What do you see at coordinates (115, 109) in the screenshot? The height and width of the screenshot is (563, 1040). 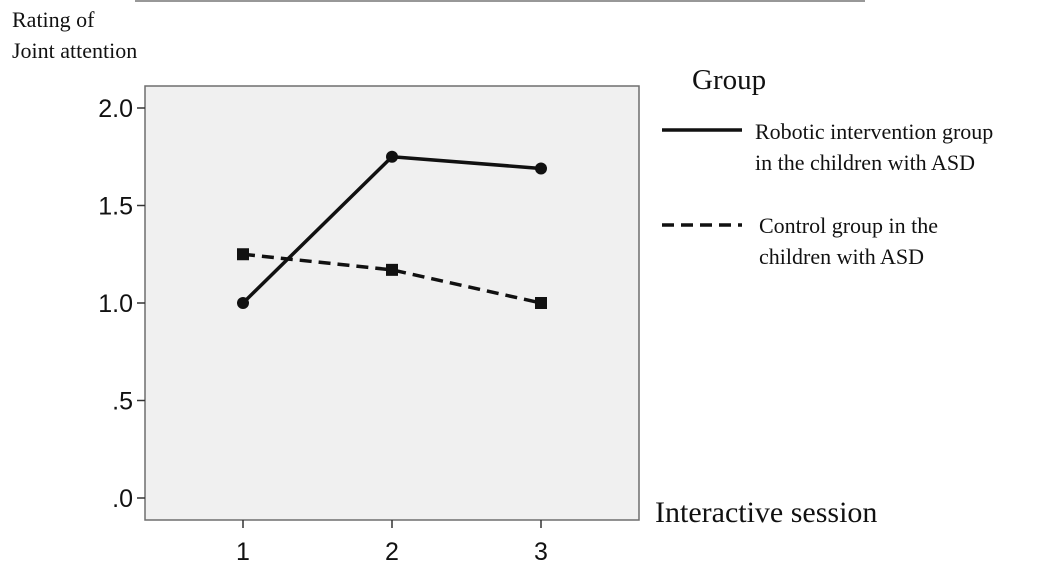 I see `y-tick-label: 2.0` at bounding box center [115, 109].